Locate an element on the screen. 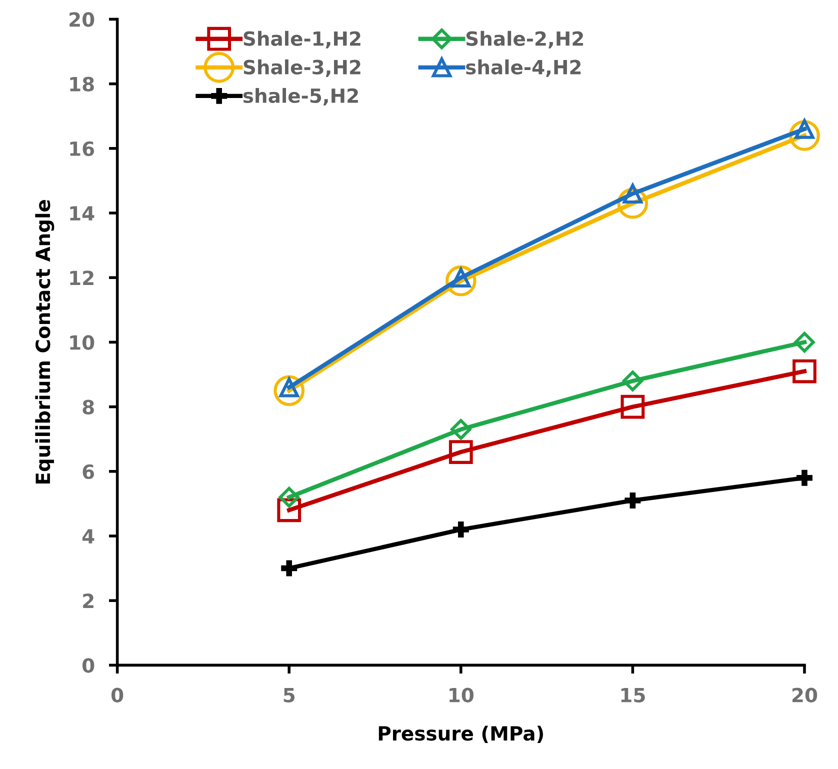 The height and width of the screenshot is (769, 838). x-tick-label: 20 is located at coordinates (805, 695).